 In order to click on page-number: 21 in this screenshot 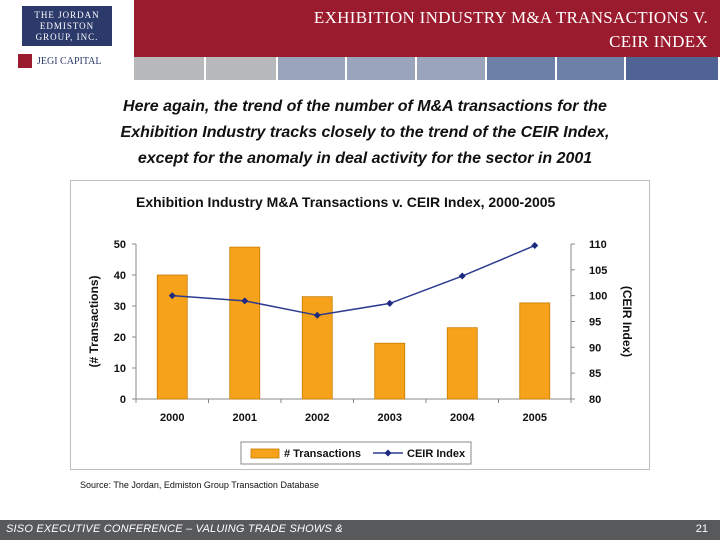, I will do `click(701, 529)`.